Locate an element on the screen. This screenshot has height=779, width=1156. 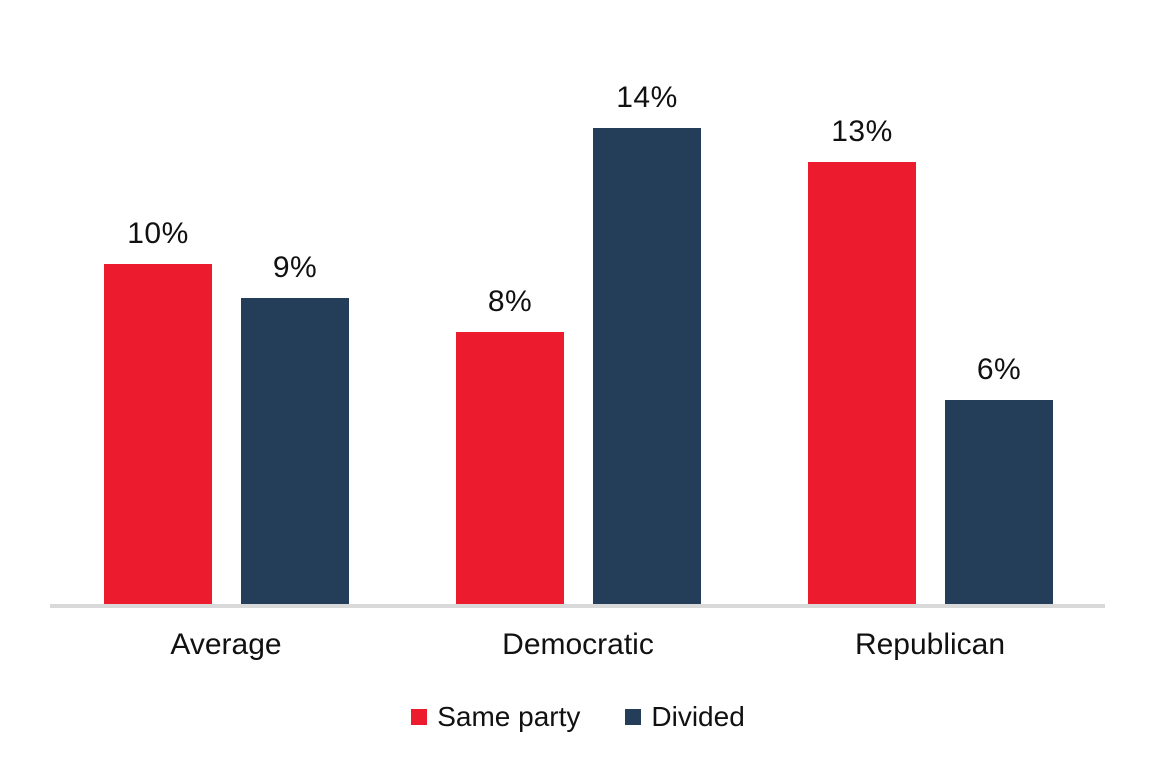
legend-swatch-same-party is located at coordinates (419, 717).